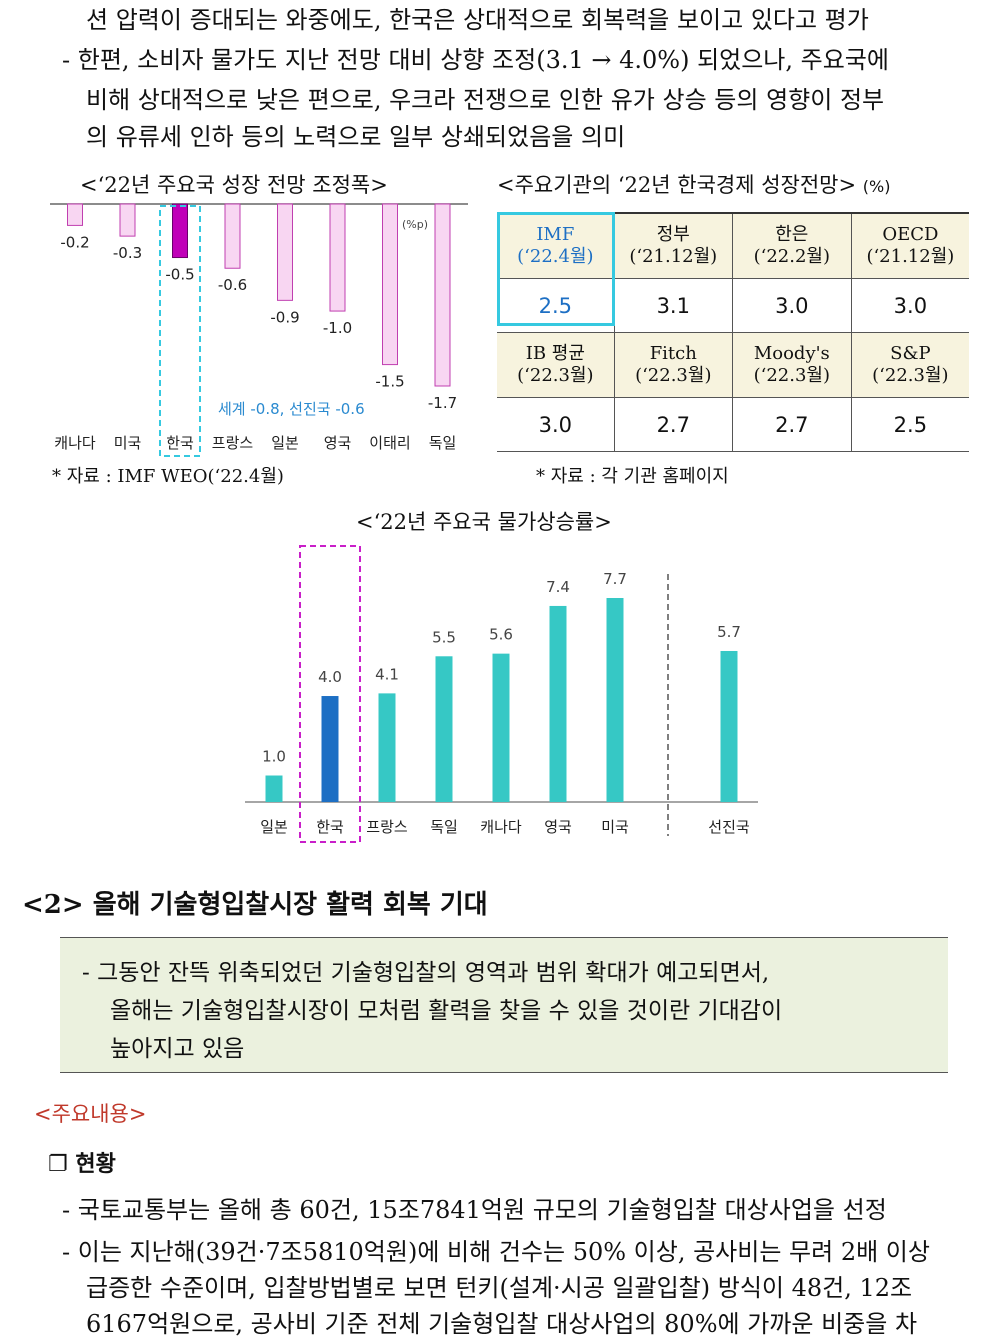 The width and height of the screenshot is (1000, 1339). Describe the element at coordinates (729, 827) in the screenshot. I see `inflation-category-label: 선진국` at that location.